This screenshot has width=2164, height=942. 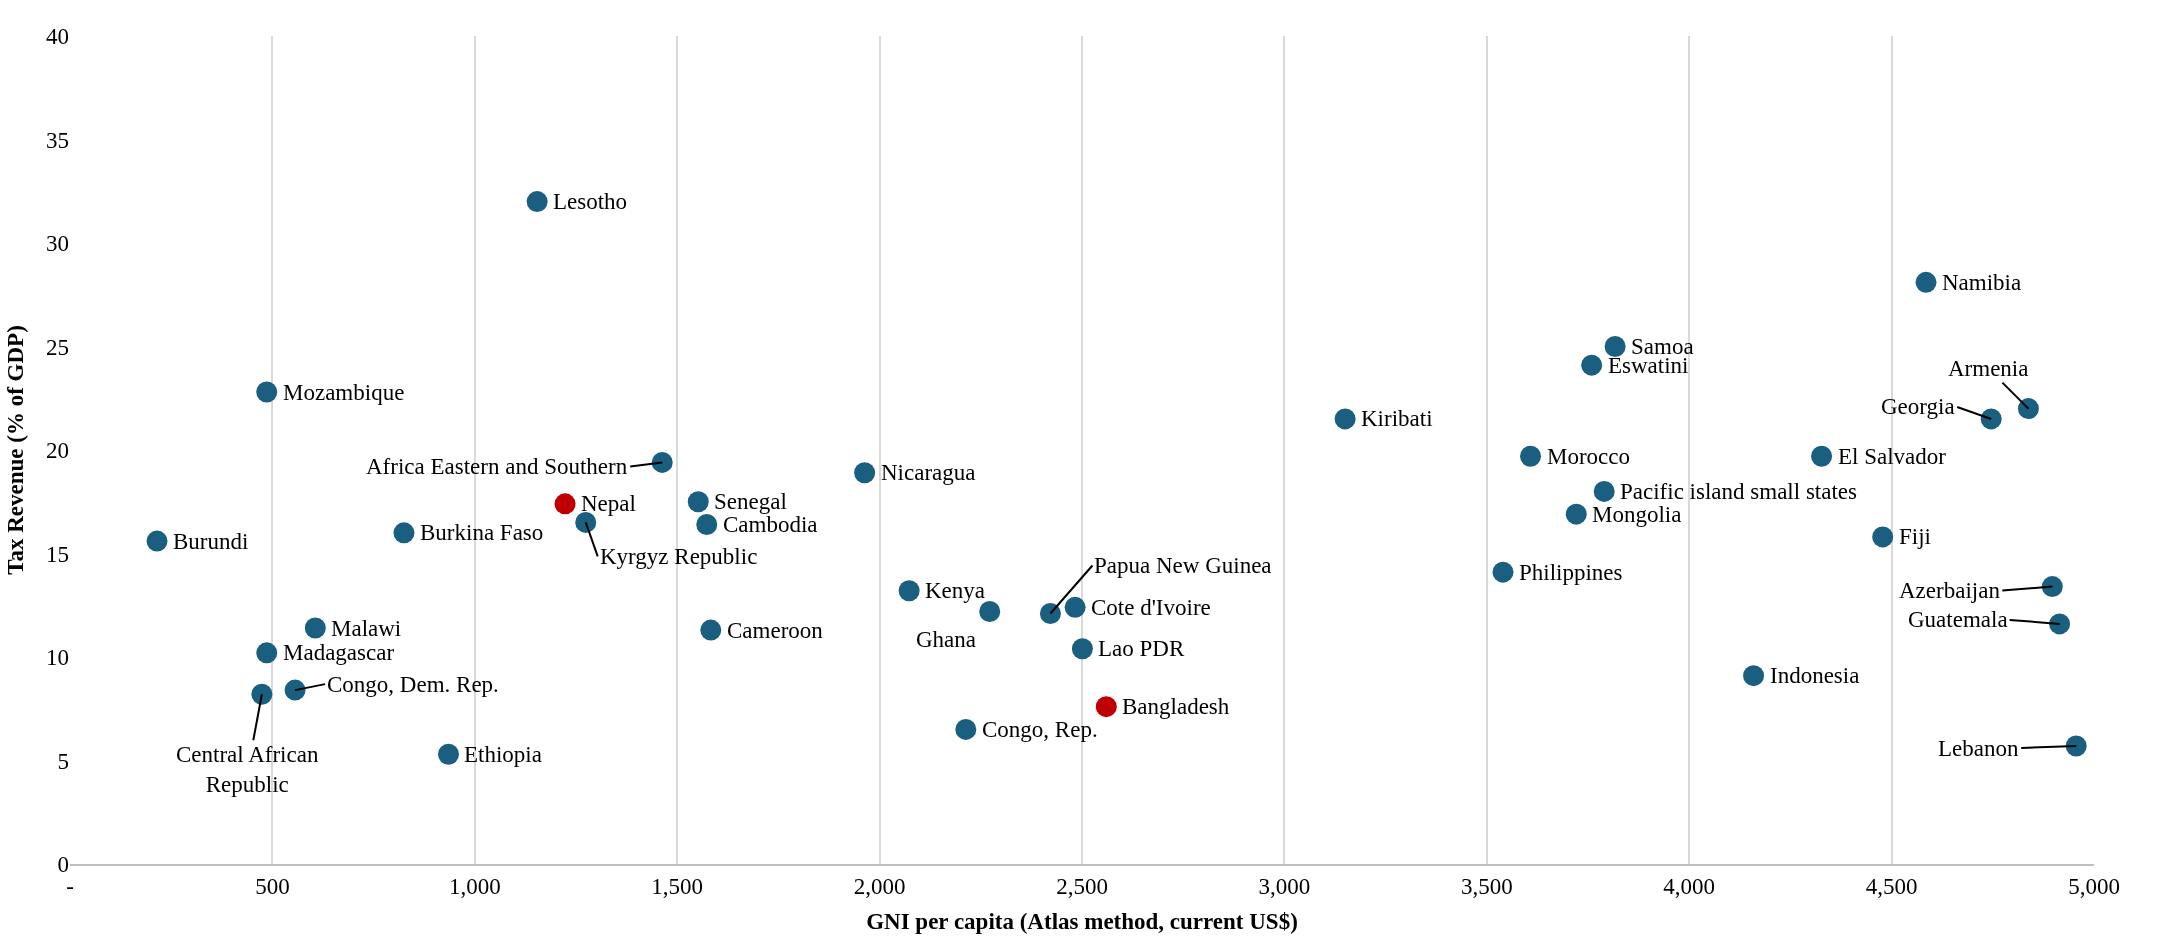 I want to click on annotation: Nepal, so click(x=608, y=503).